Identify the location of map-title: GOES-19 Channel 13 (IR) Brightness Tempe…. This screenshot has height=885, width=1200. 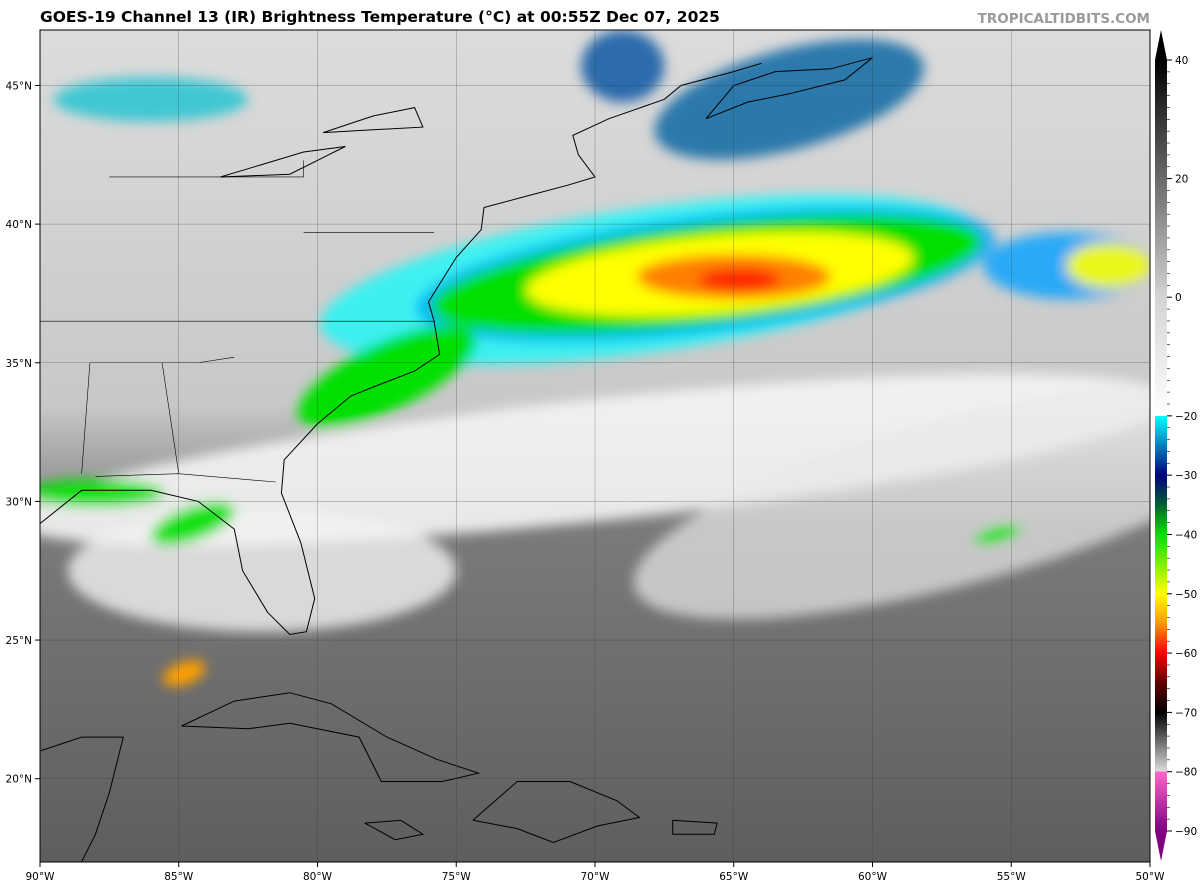
(380, 17).